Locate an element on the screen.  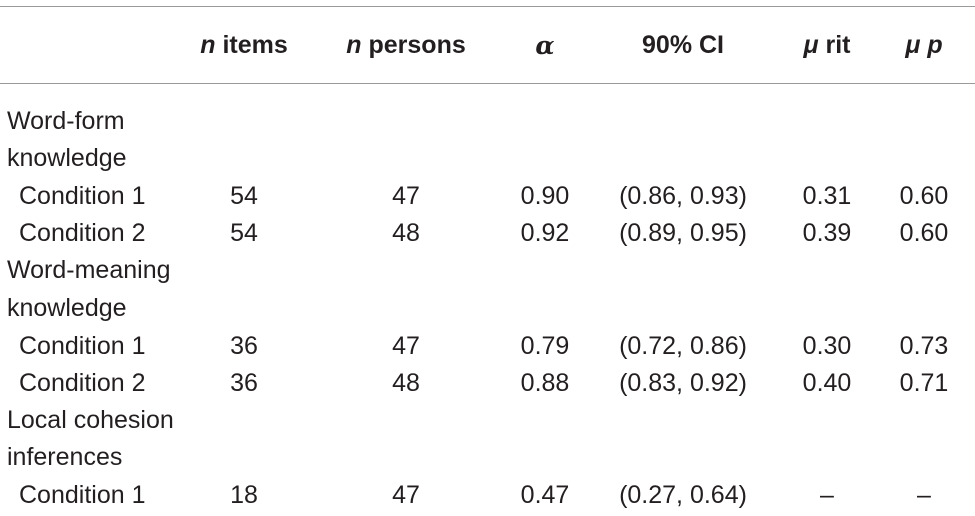
cell-mu-p: 0.71 is located at coordinates (924, 383).